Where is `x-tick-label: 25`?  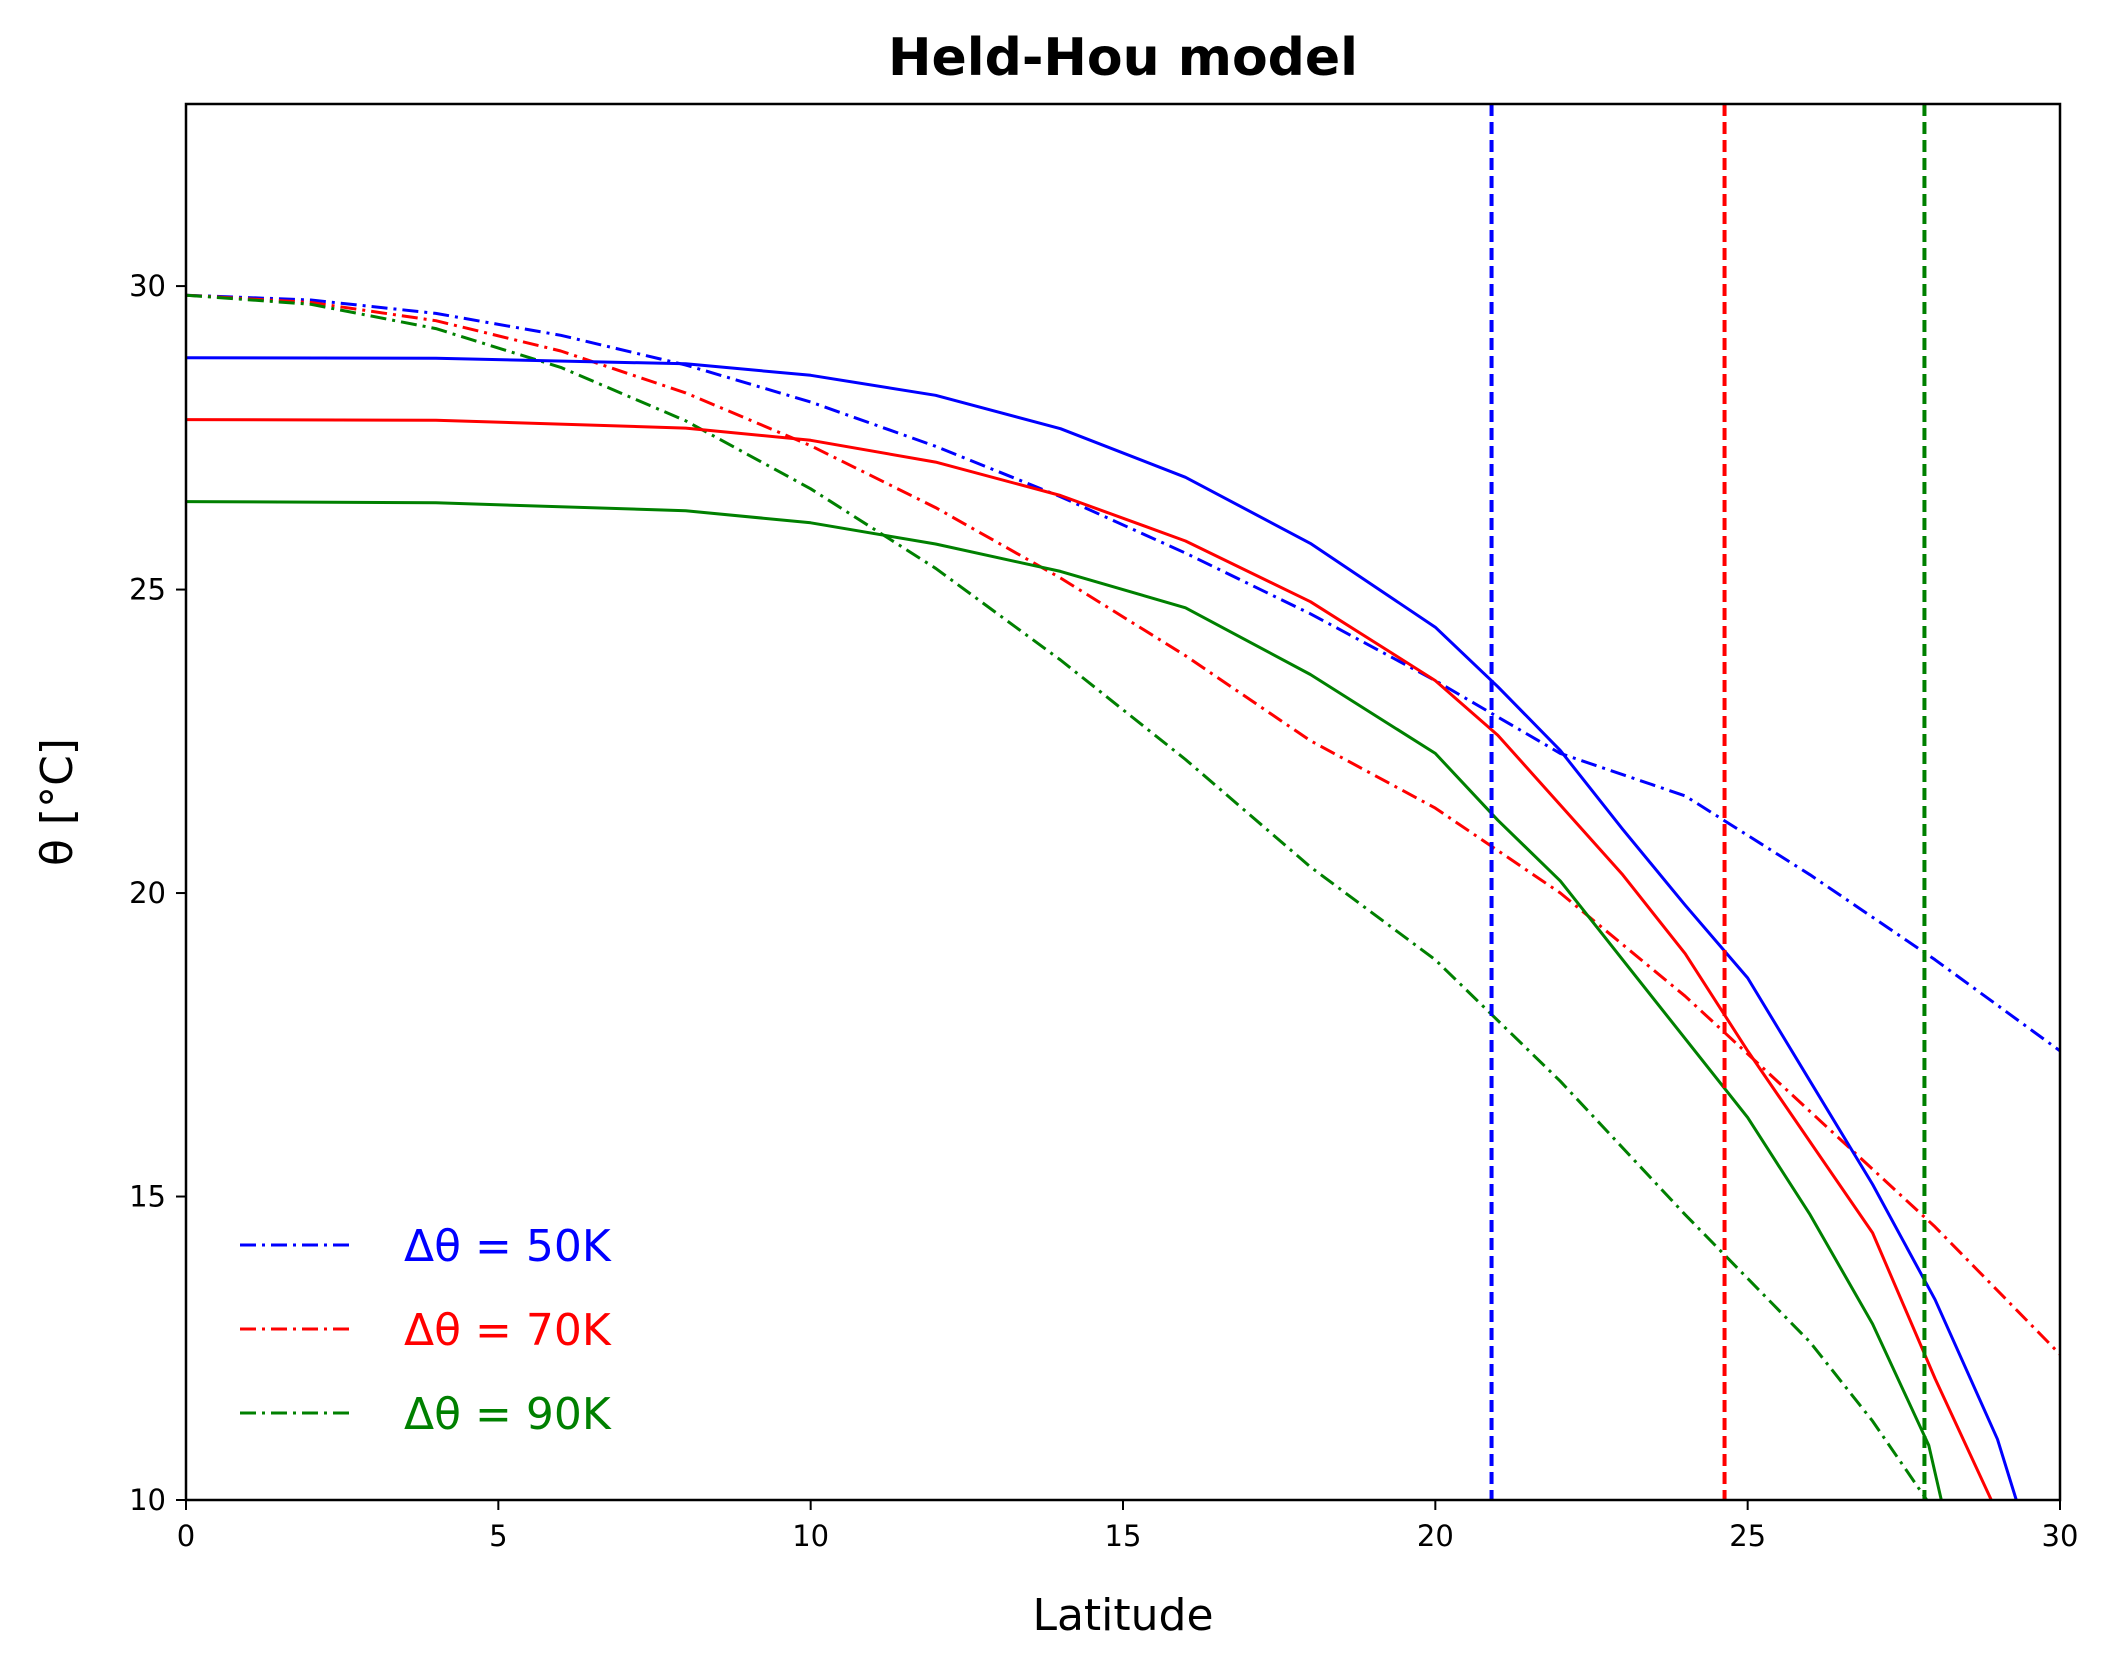 x-tick-label: 25 is located at coordinates (1747, 1536).